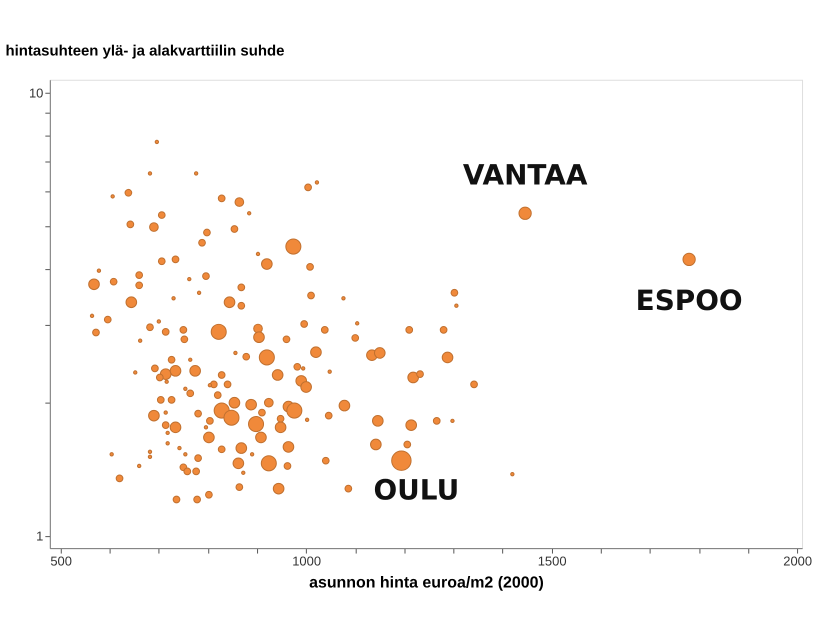  I want to click on x-tick-label: 1000, so click(307, 561).